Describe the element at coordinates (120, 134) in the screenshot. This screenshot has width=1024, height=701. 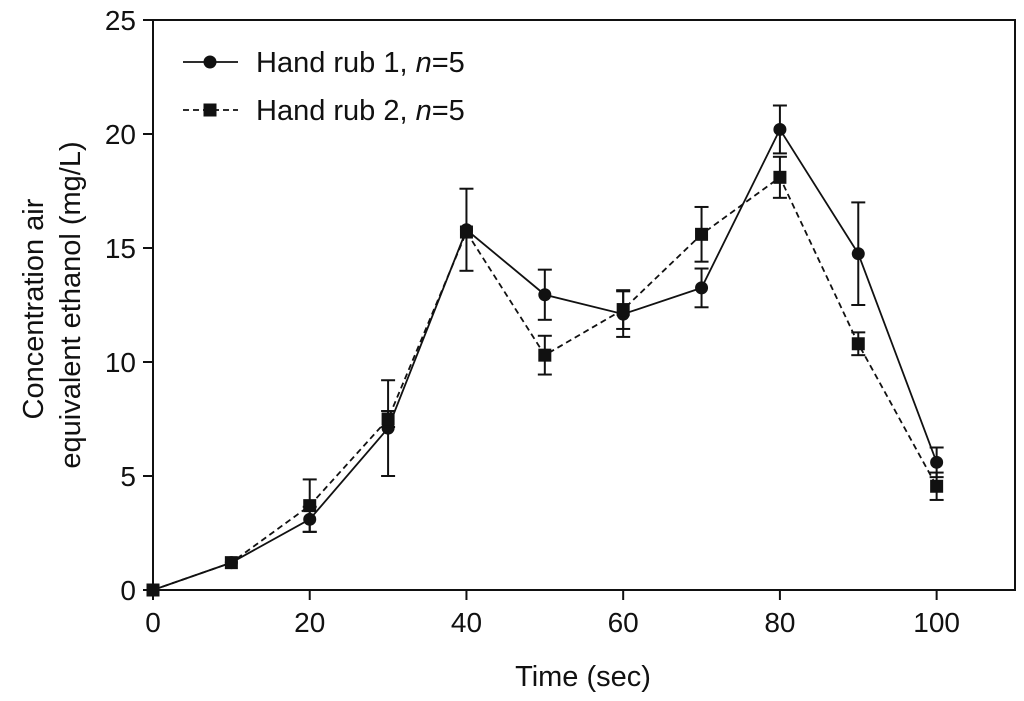
I see `y-tick-label: 20` at that location.